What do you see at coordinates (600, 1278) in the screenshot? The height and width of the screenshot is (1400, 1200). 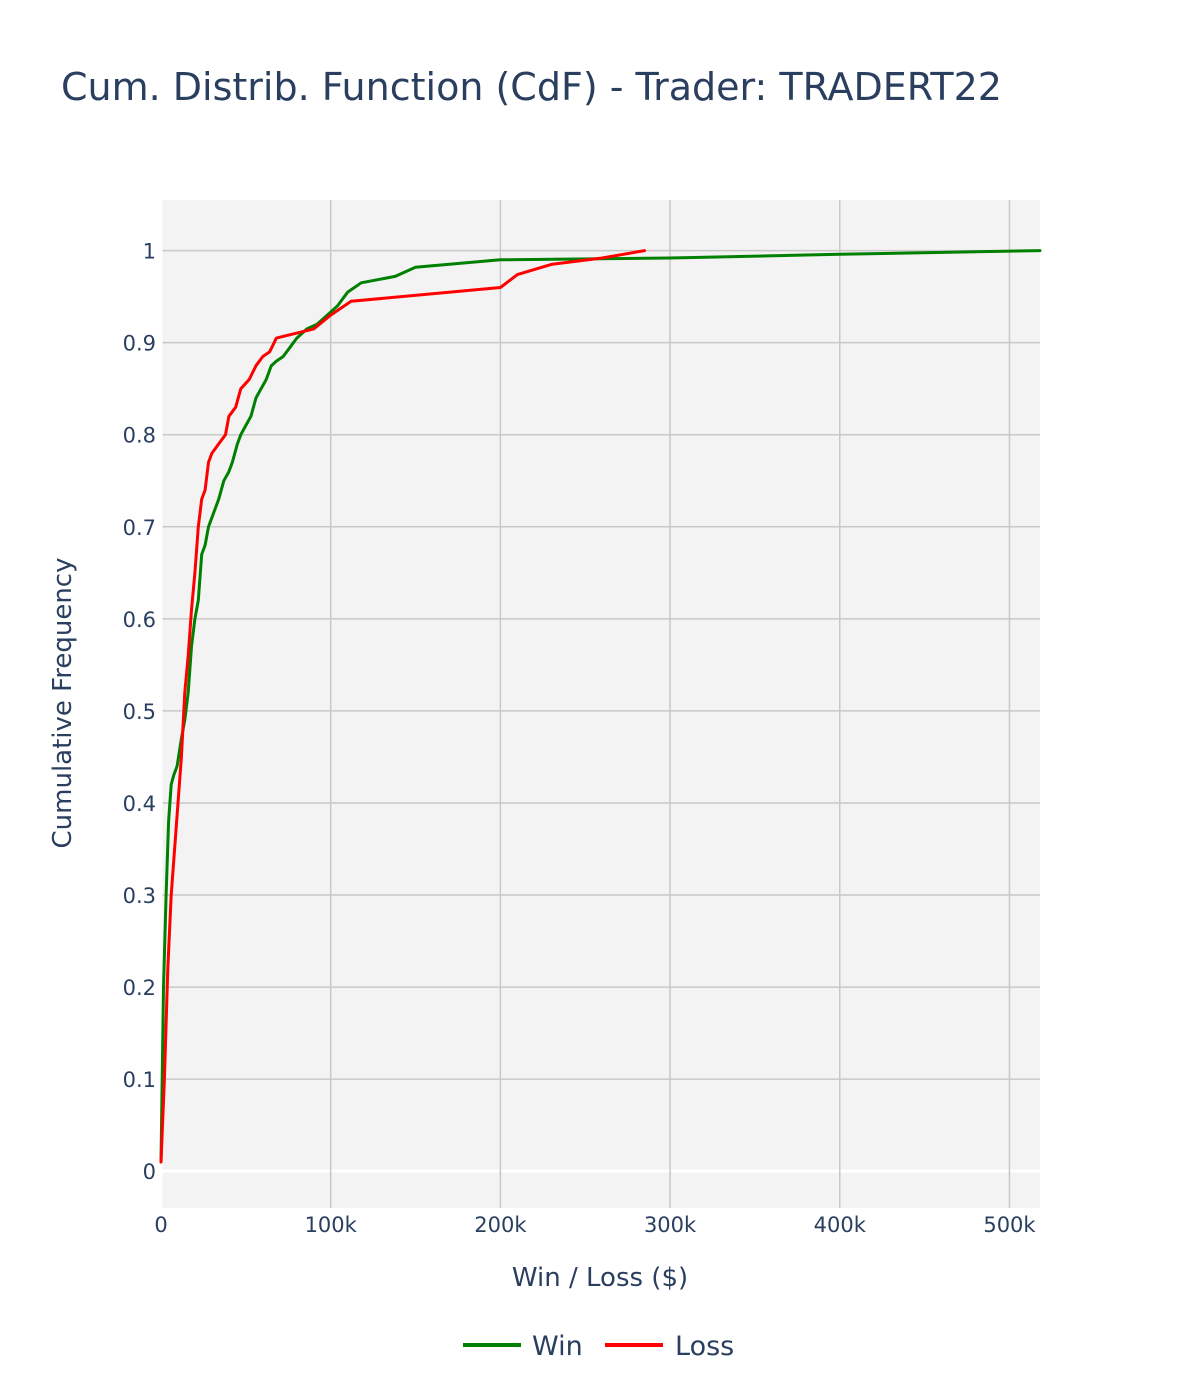 I see `x-axis-title: Win / Loss ($)` at bounding box center [600, 1278].